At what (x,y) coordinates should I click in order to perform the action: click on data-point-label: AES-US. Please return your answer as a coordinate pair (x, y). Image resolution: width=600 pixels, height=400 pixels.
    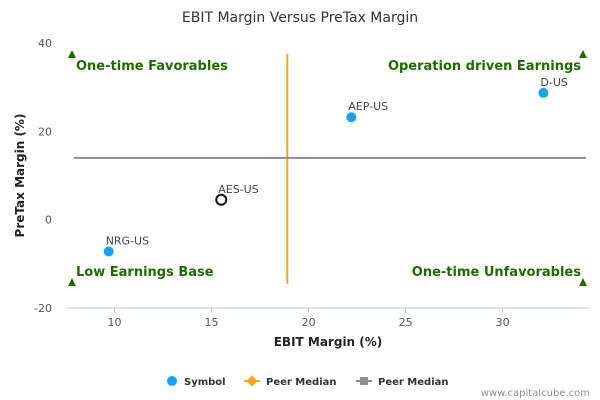
    Looking at the image, I should click on (238, 189).